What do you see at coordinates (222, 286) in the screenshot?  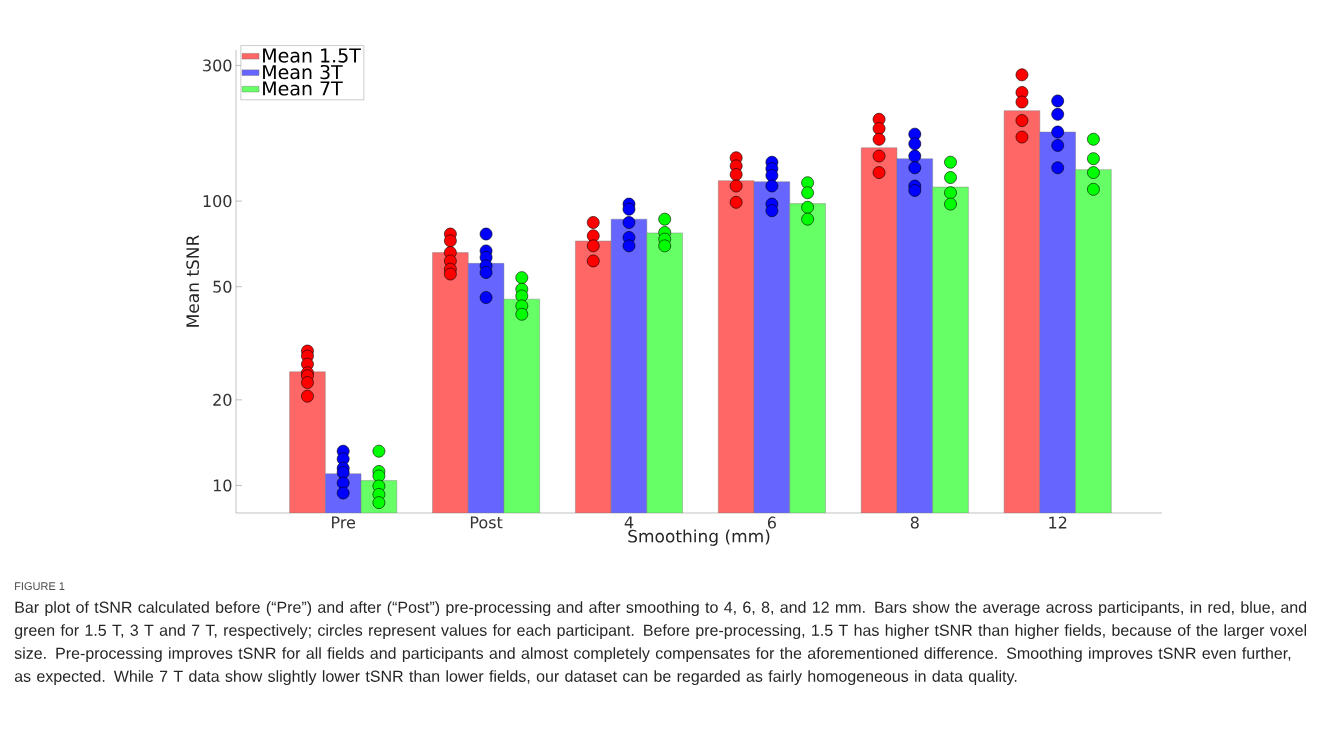 I see `y-tick-label: 50` at bounding box center [222, 286].